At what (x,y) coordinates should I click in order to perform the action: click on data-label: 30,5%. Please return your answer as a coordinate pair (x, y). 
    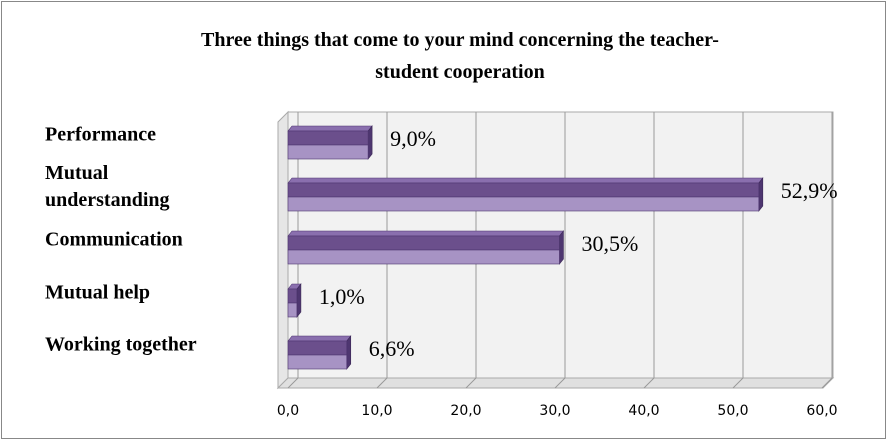
    Looking at the image, I should click on (609, 243).